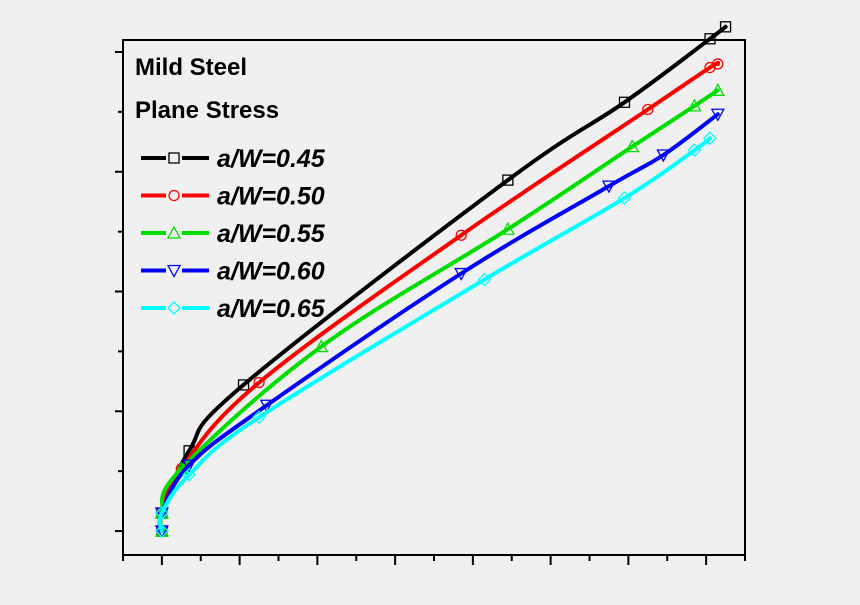  Describe the element at coordinates (271, 309) in the screenshot. I see `legend-label: a/W=0.65` at that location.